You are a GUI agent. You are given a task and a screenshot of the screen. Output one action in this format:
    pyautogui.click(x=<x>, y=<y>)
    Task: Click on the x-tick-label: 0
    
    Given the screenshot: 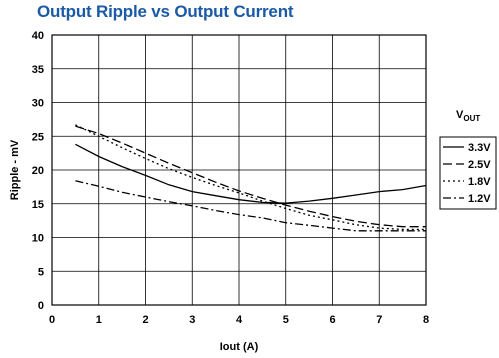 What is the action you would take?
    pyautogui.click(x=52, y=320)
    